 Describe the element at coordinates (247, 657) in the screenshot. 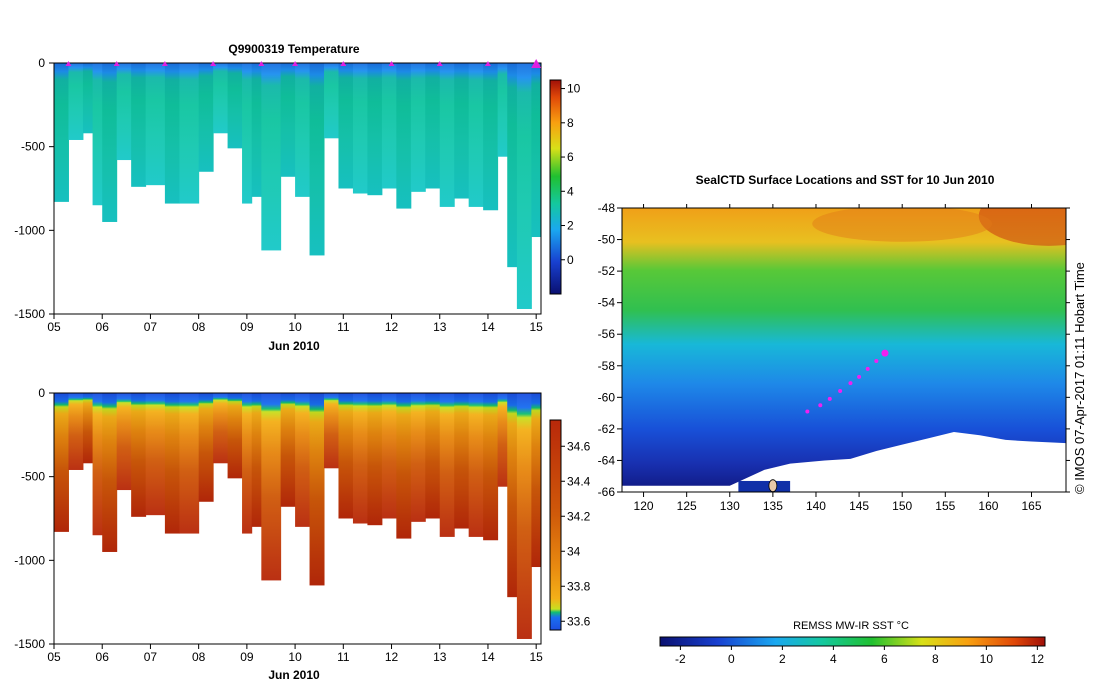

I see `salinity-x-tick-label: 09` at that location.